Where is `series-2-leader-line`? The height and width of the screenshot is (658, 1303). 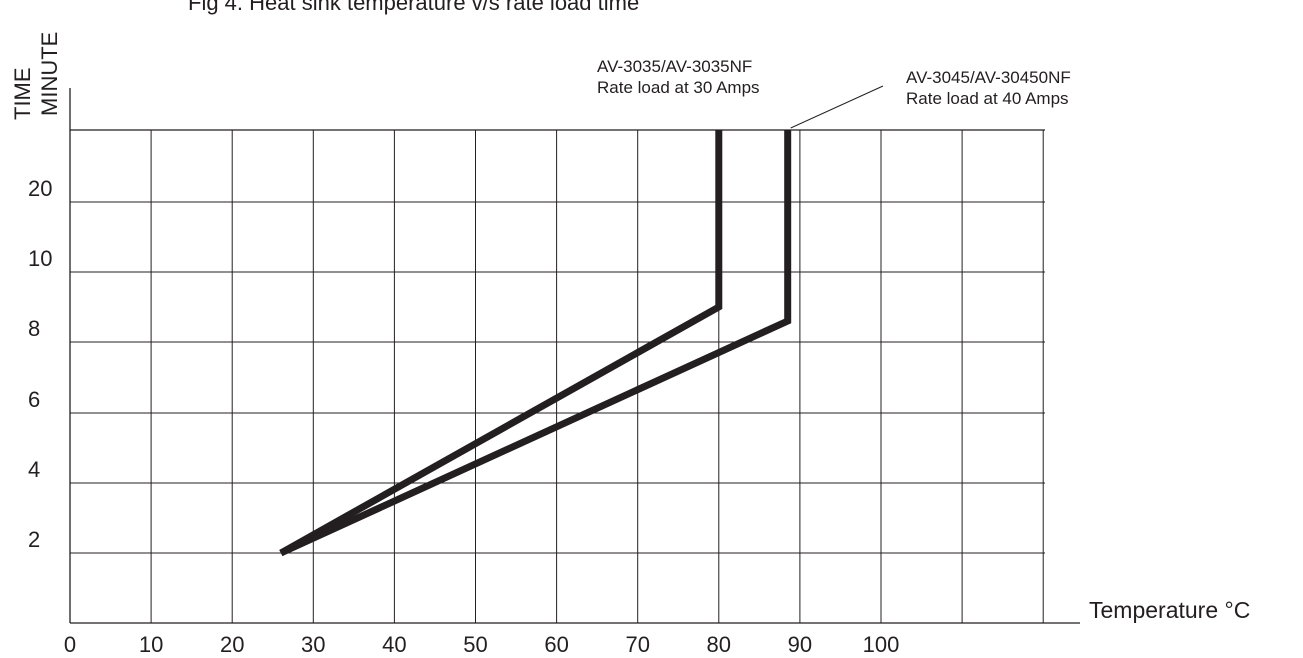
series-2-leader-line is located at coordinates (837, 107).